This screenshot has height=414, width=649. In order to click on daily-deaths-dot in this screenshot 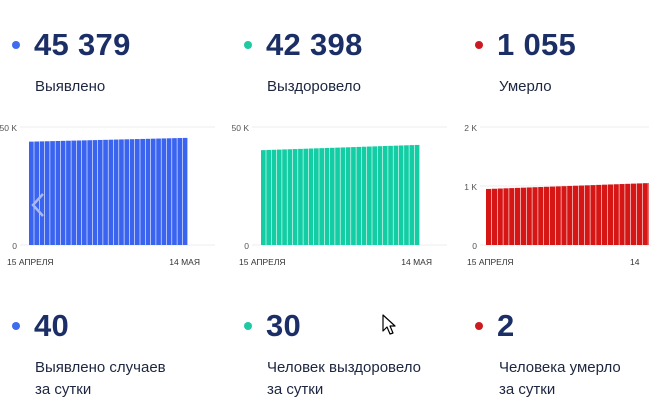, I will do `click(479, 326)`.